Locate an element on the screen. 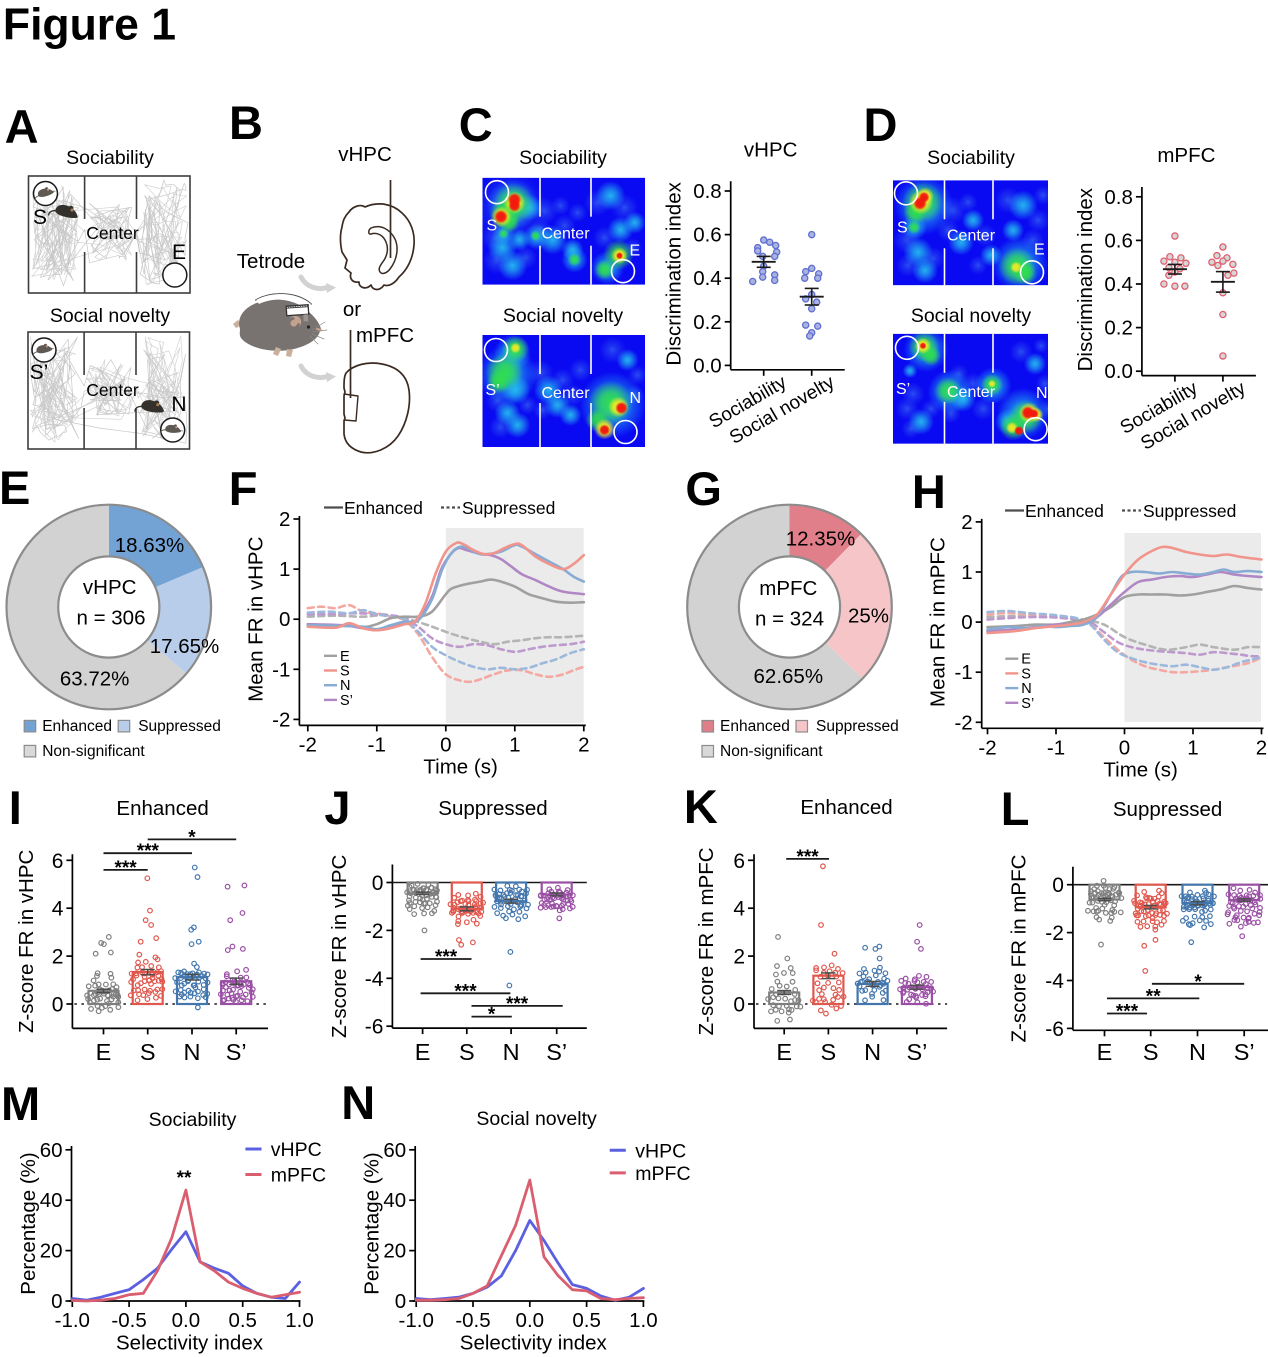 This screenshot has height=1357, width=1268. svg-text: C is located at coordinates (476, 124).